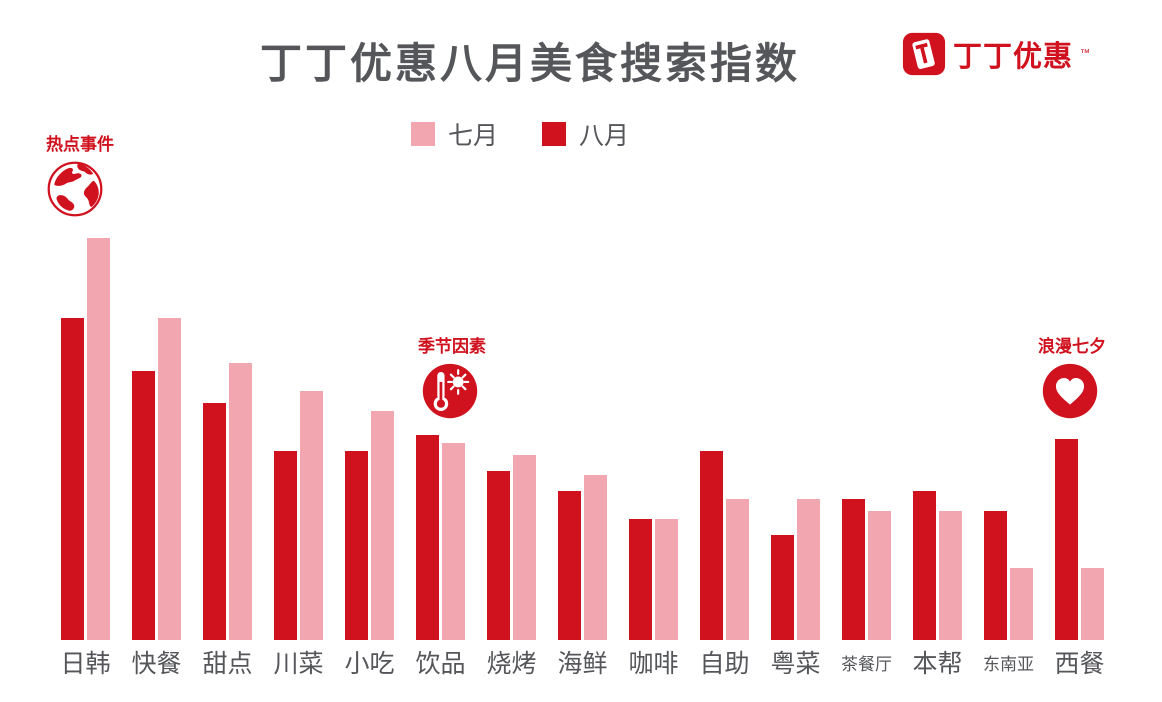  I want to click on annotation-label-hot-event: 热点事件, so click(80, 144).